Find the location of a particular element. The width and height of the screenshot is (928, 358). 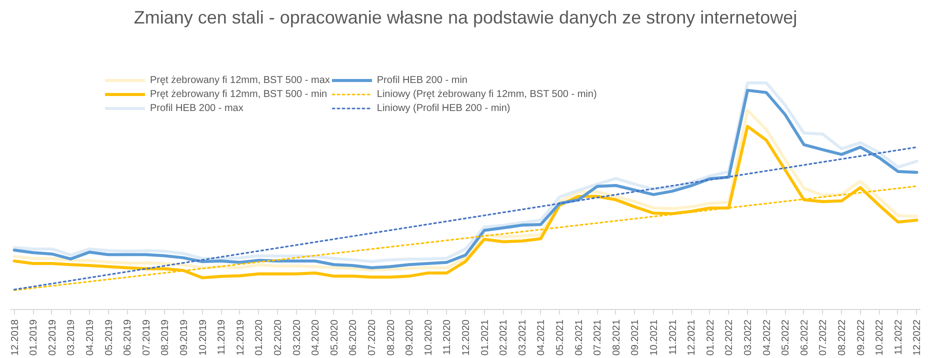

x-tick-label: 05.2019 is located at coordinates (109, 337).